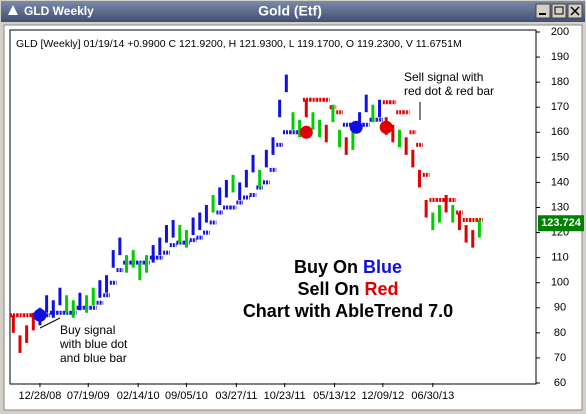 The height and width of the screenshot is (414, 586). I want to click on y-tick-label: 90, so click(560, 308).